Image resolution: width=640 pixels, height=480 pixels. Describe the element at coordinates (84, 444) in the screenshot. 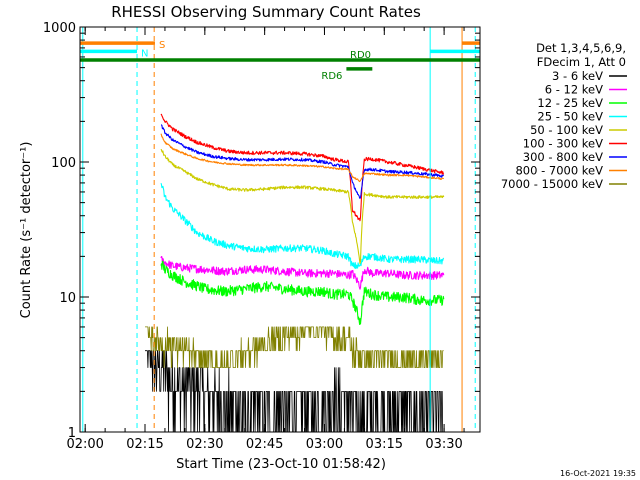

I see `x-tick-label-0: 02:00` at that location.